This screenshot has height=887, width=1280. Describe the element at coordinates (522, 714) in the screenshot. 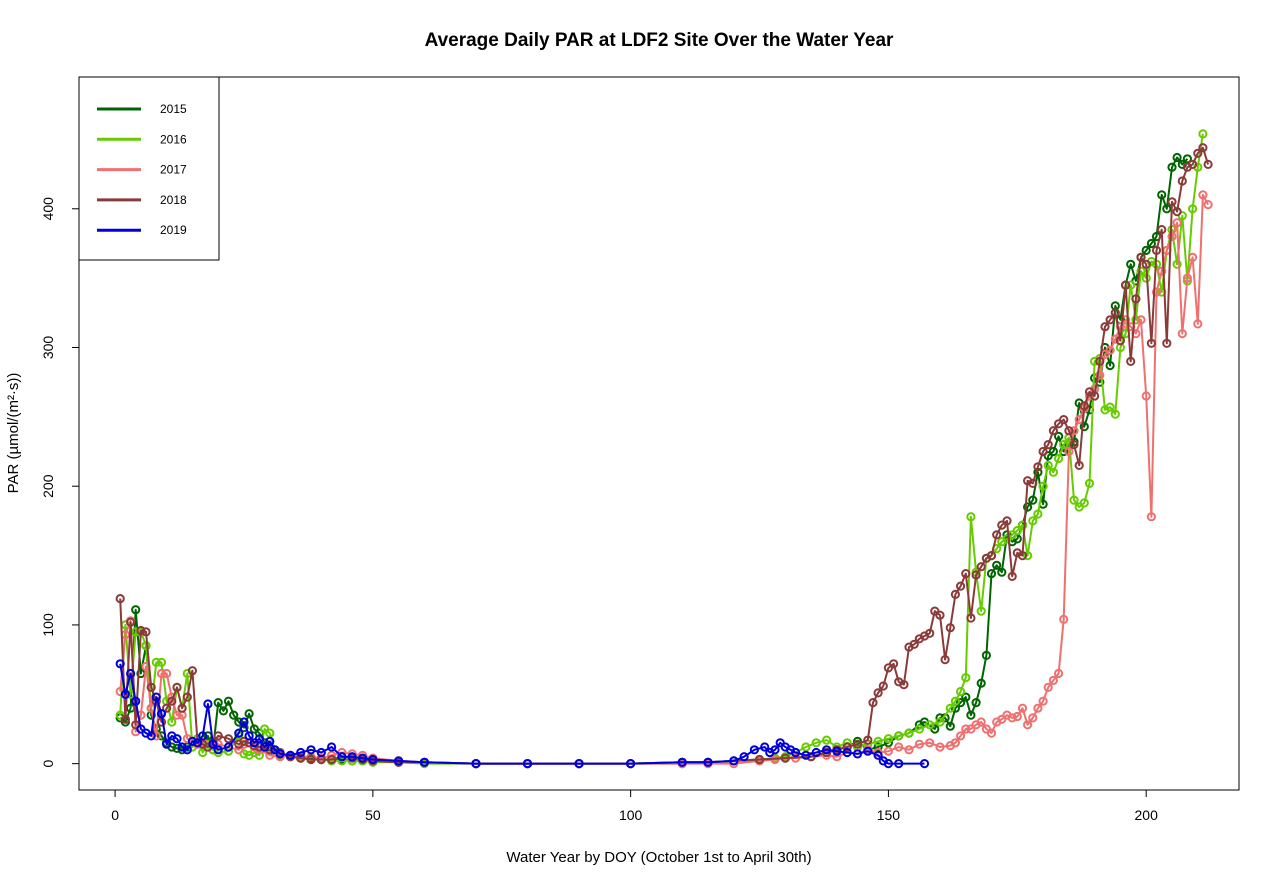

I see `series-2019` at that location.